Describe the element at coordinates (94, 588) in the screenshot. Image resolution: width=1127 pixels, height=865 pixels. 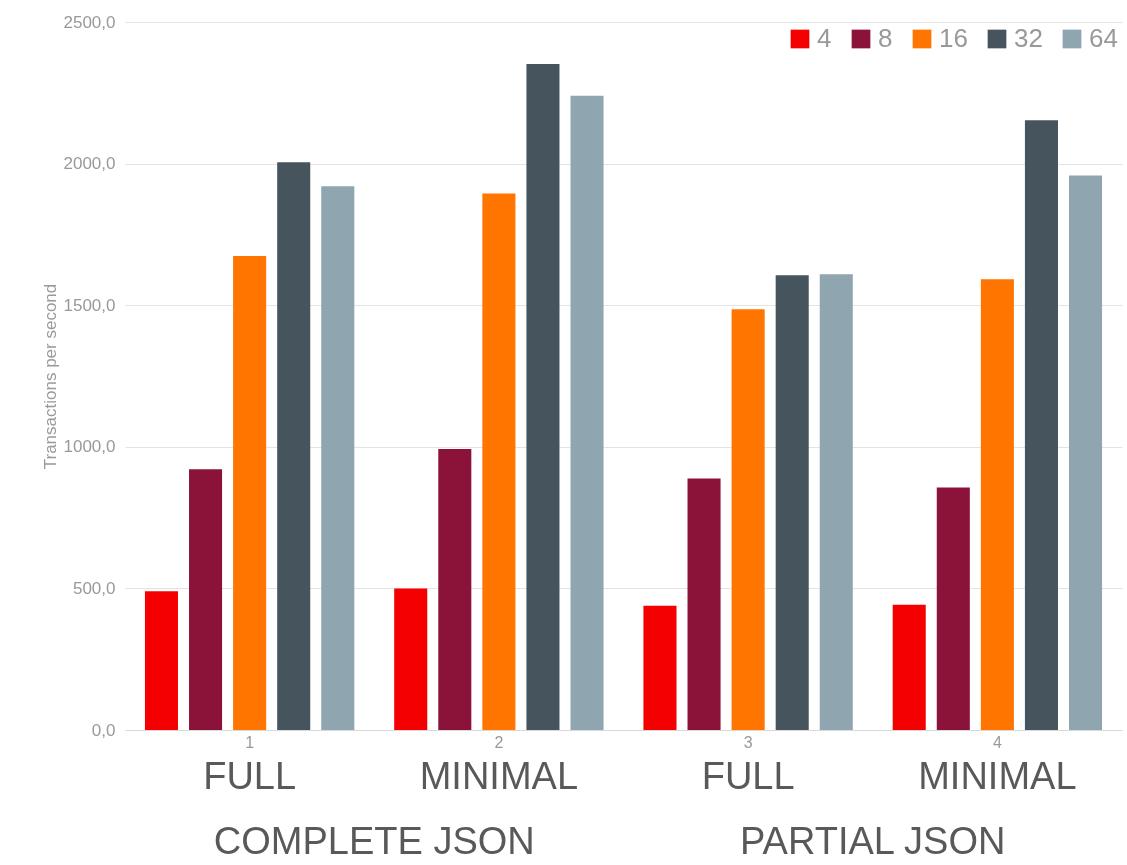
I see `y-tick-label: 500,0` at that location.